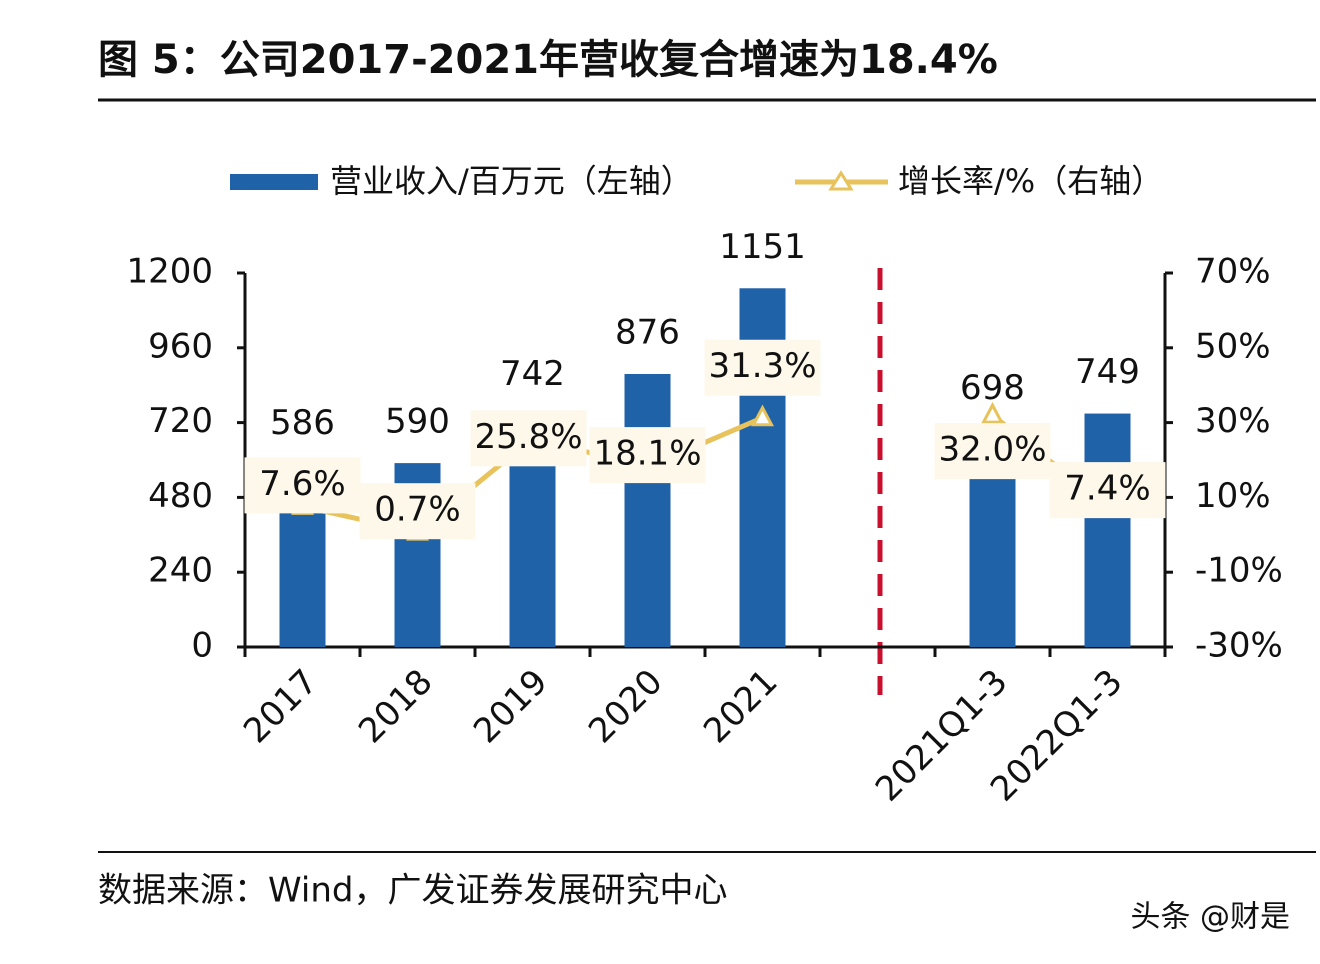  What do you see at coordinates (1233, 272) in the screenshot?
I see `y2-tick-label: 70%` at bounding box center [1233, 272].